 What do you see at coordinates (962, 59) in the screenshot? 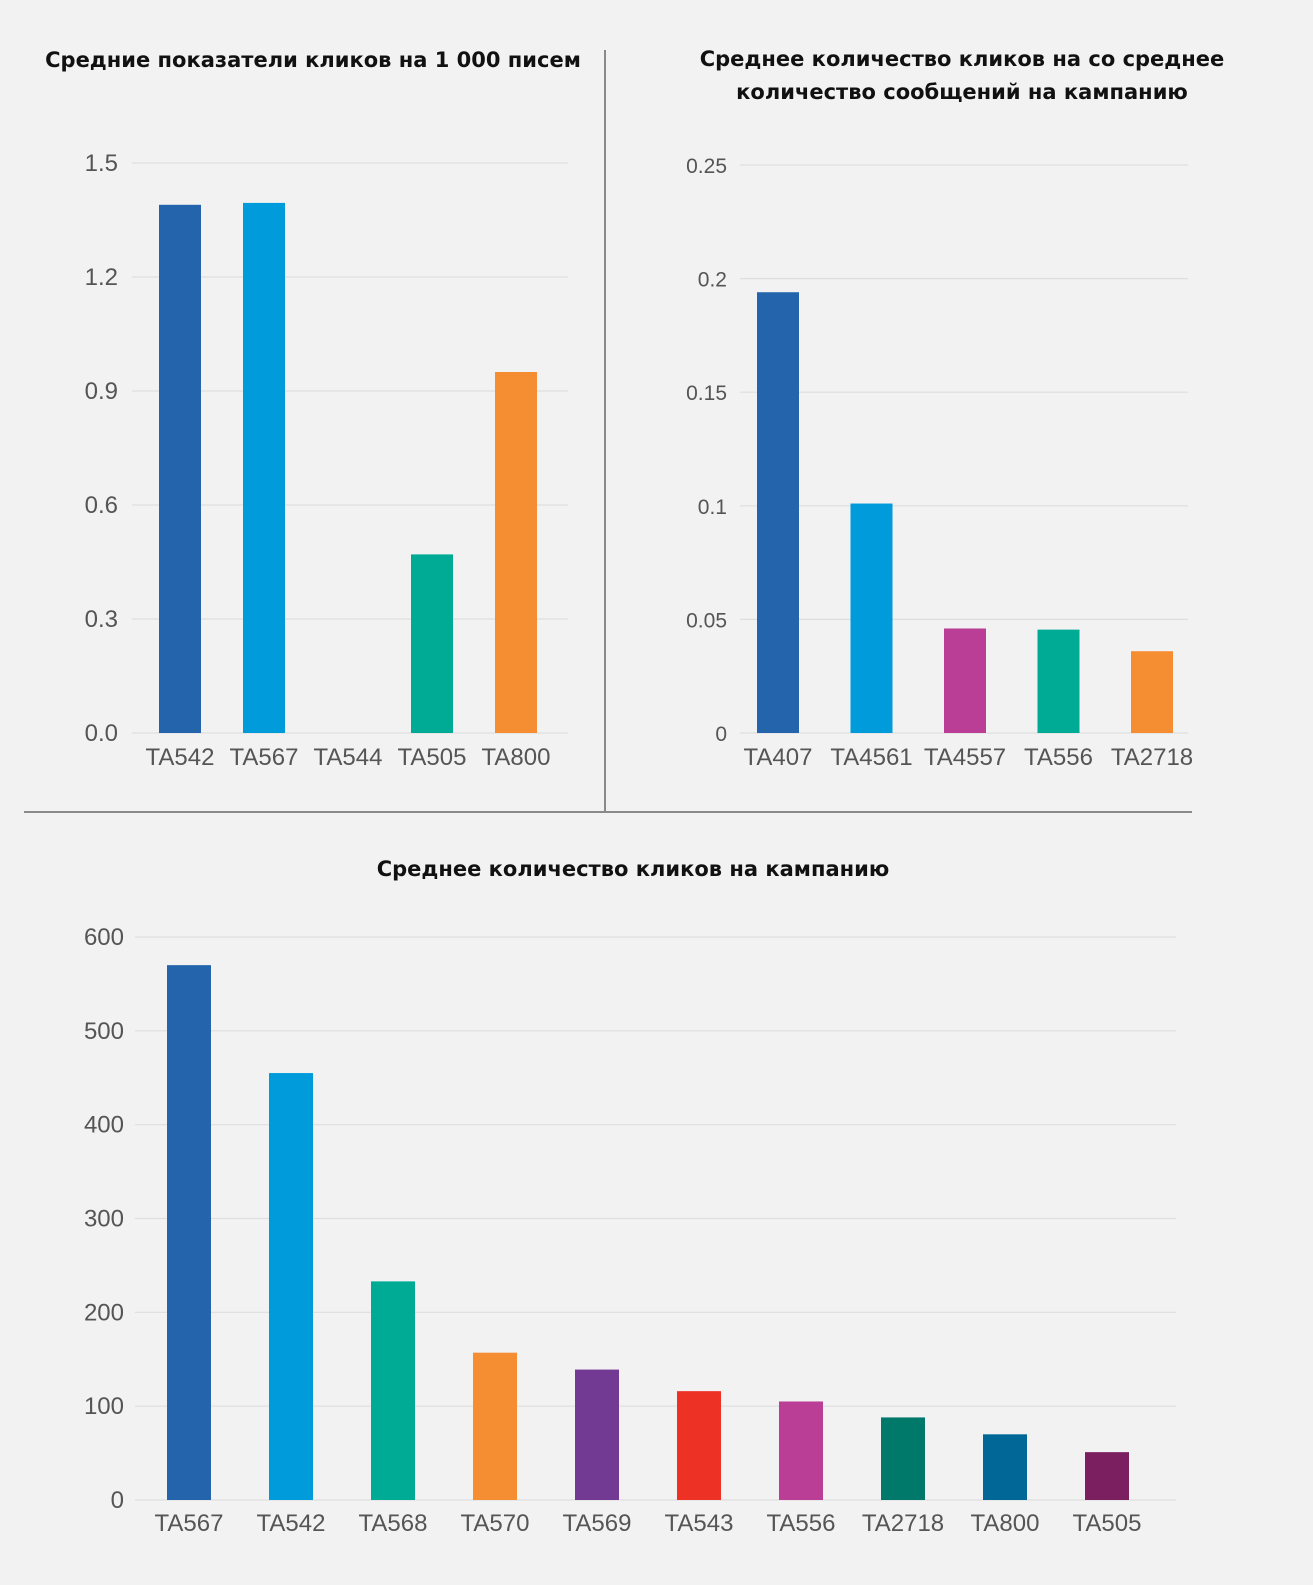
I see `chart-2-title: Среднее количество кликов на со среднее` at bounding box center [962, 59].